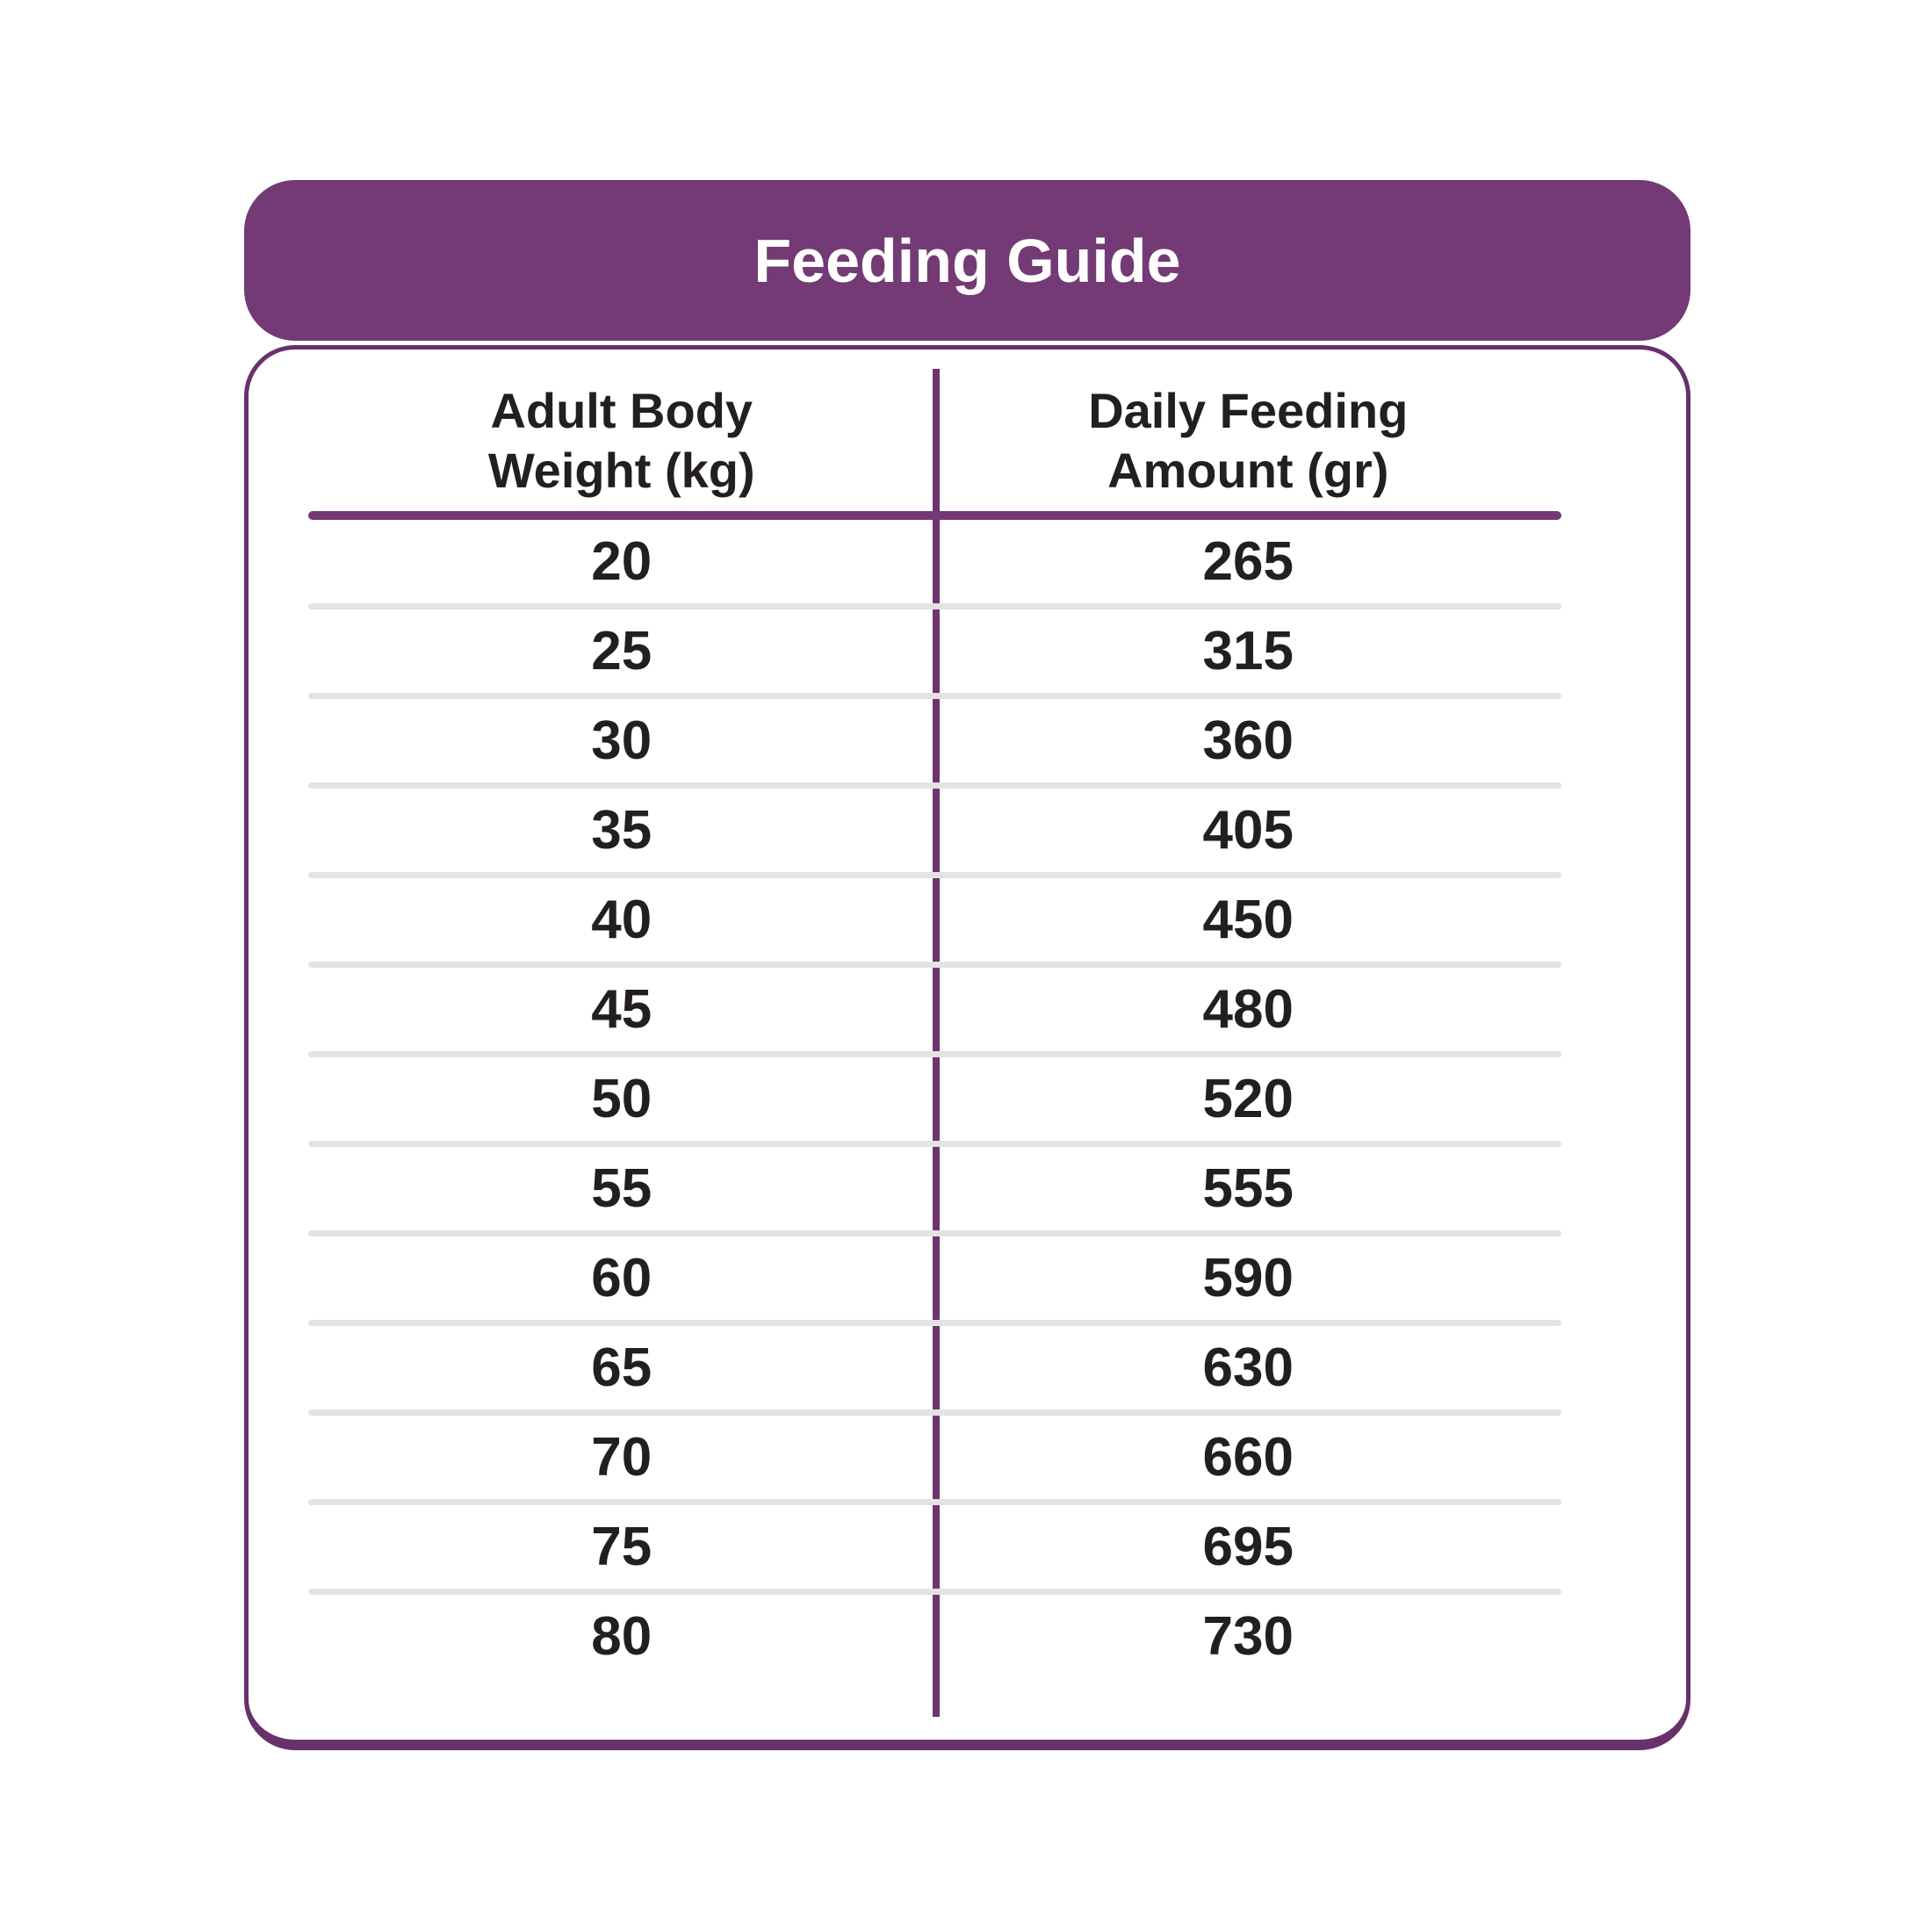 The image size is (1932, 1932). I want to click on column-divider-line, so click(937, 1043).